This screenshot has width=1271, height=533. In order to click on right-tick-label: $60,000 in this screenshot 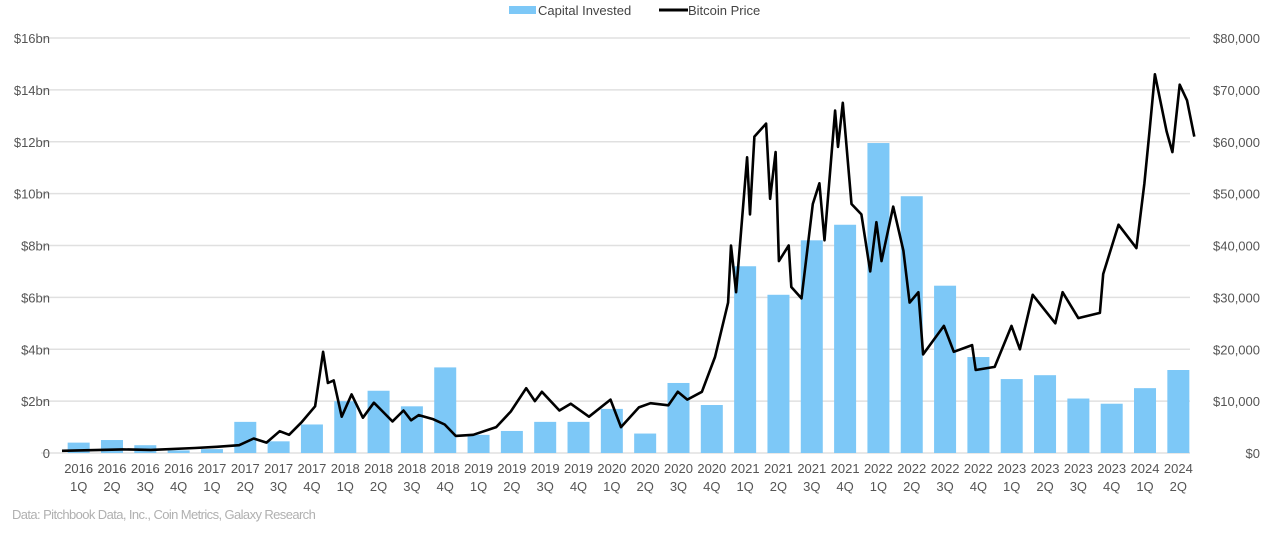, I will do `click(1236, 142)`.